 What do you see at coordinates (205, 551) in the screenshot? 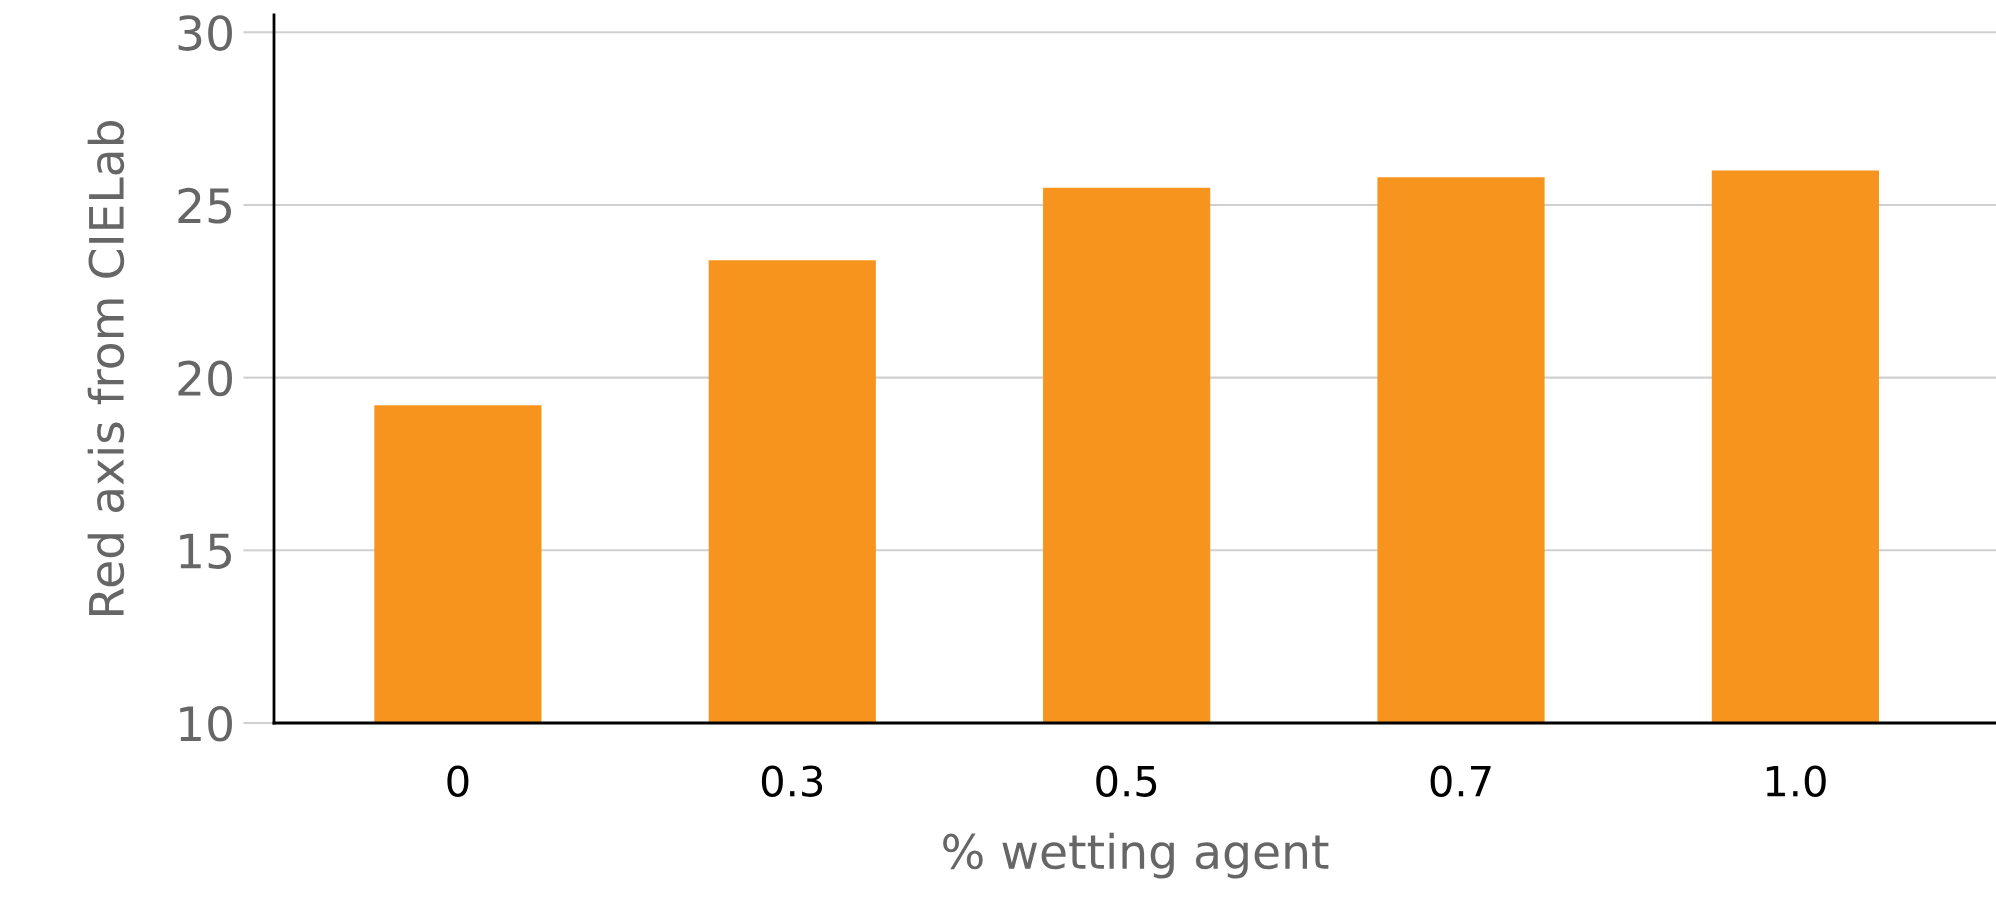
I see `y-tick-label: 15` at bounding box center [205, 551].